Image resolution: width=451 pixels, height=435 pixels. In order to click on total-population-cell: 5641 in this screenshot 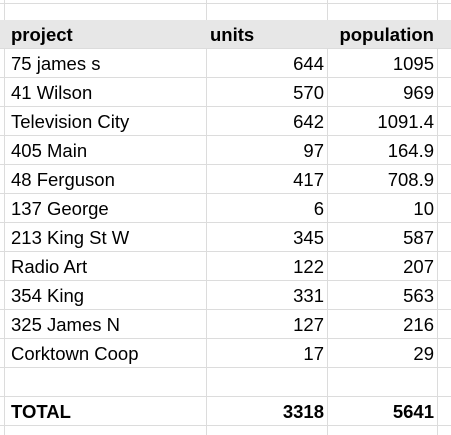, I will do `click(381, 411)`.